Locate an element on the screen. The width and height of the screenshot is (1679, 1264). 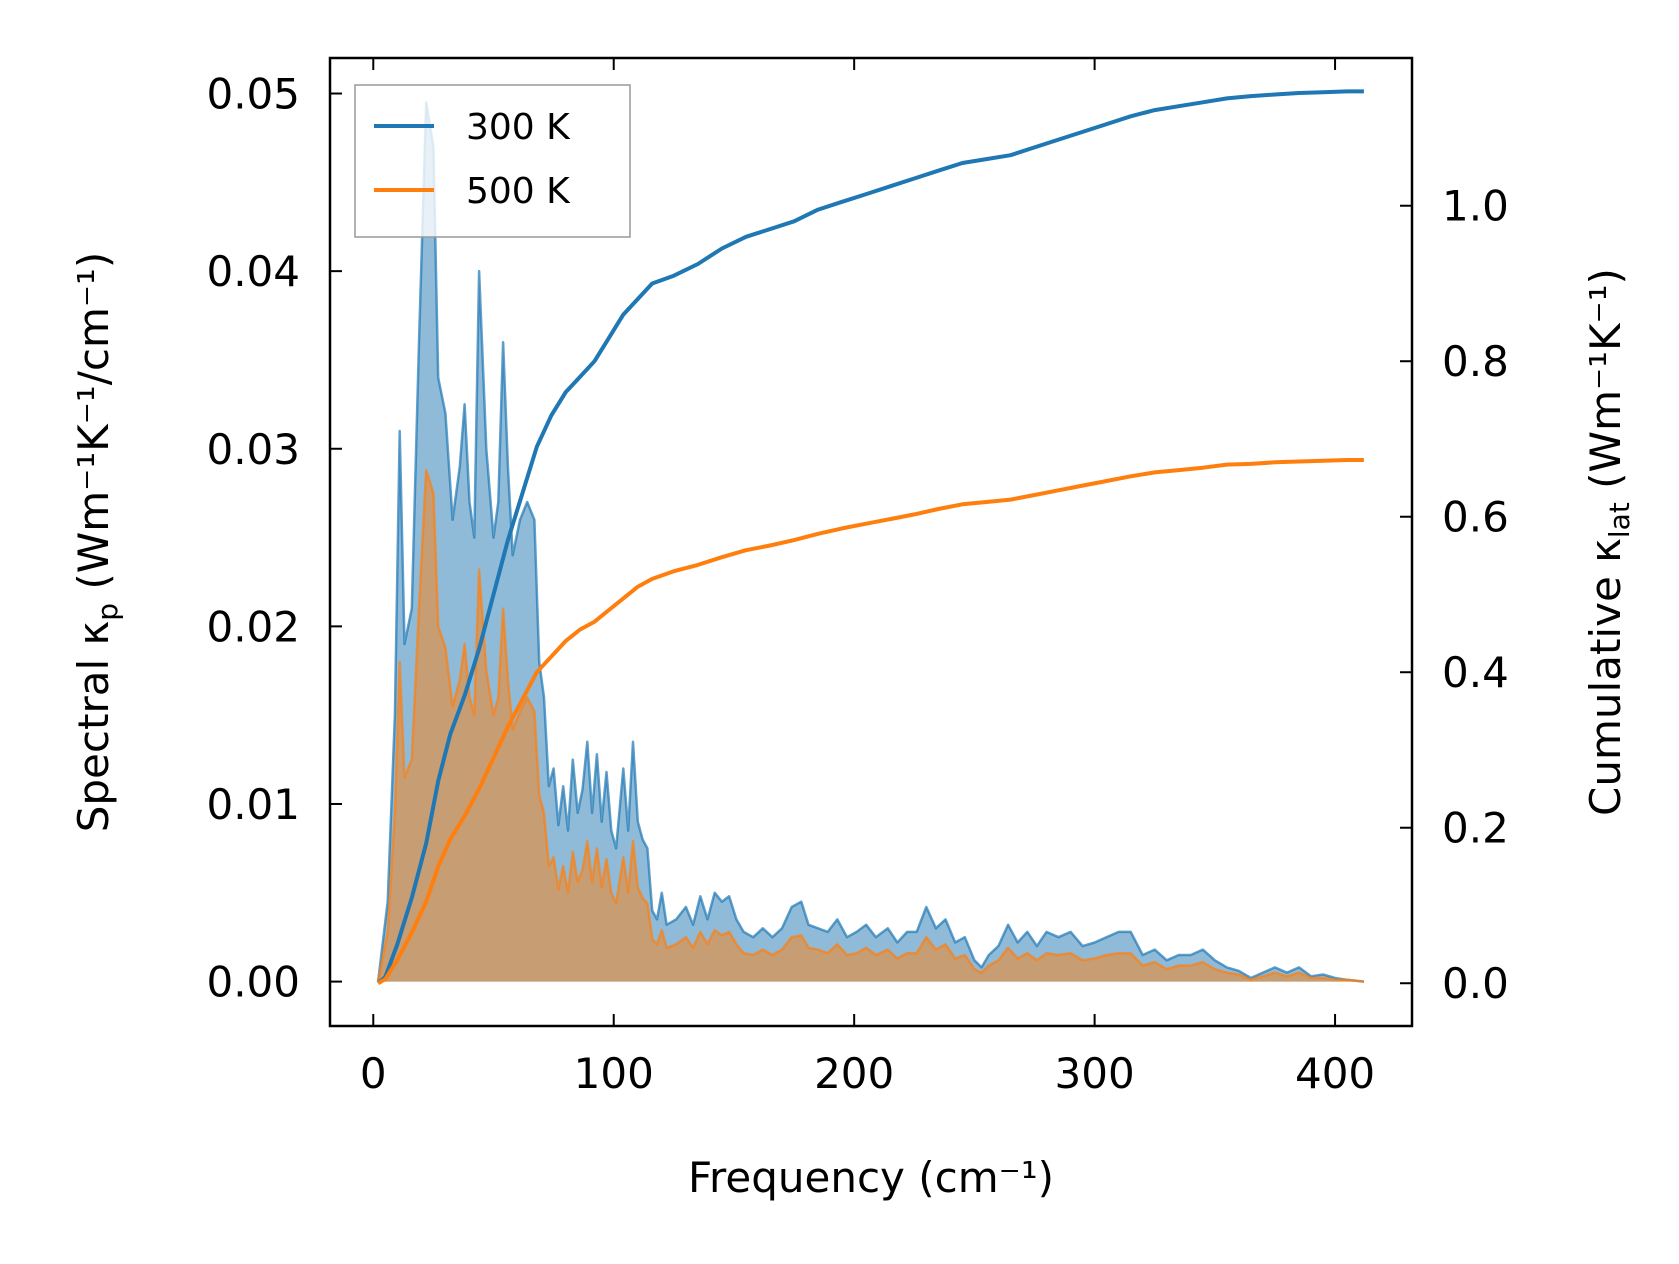
y-axis-left-label: Spectral κp (Wm⁻¹K⁻¹/cm⁻¹) is located at coordinates (96, 542).